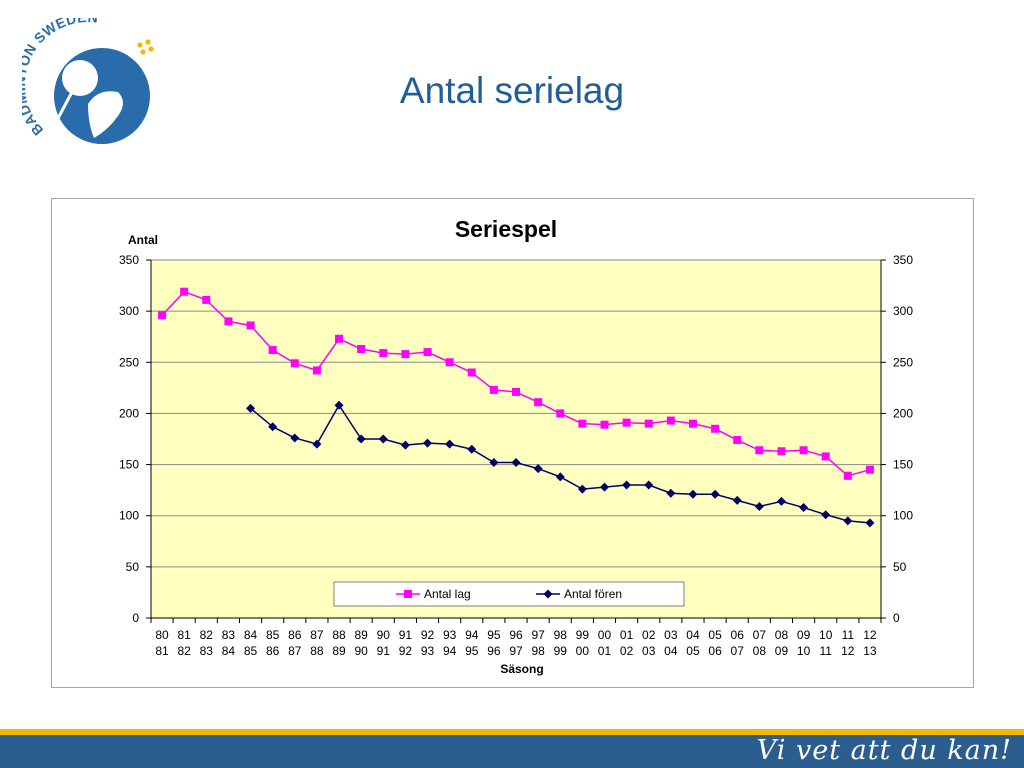 The width and height of the screenshot is (1024, 768). Describe the element at coordinates (903, 311) in the screenshot. I see `y2-tick-label: 300` at that location.